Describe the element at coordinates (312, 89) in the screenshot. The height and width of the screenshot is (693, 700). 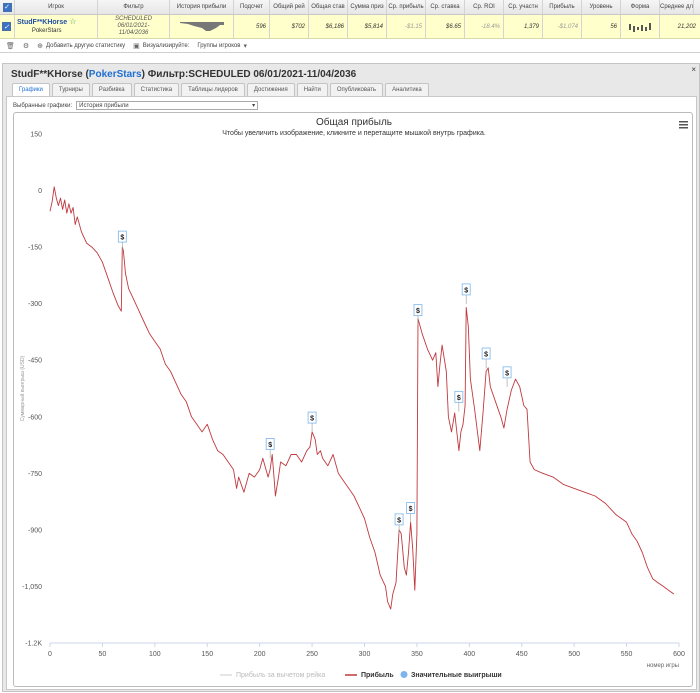
I see `tab-7: Найти` at that location.